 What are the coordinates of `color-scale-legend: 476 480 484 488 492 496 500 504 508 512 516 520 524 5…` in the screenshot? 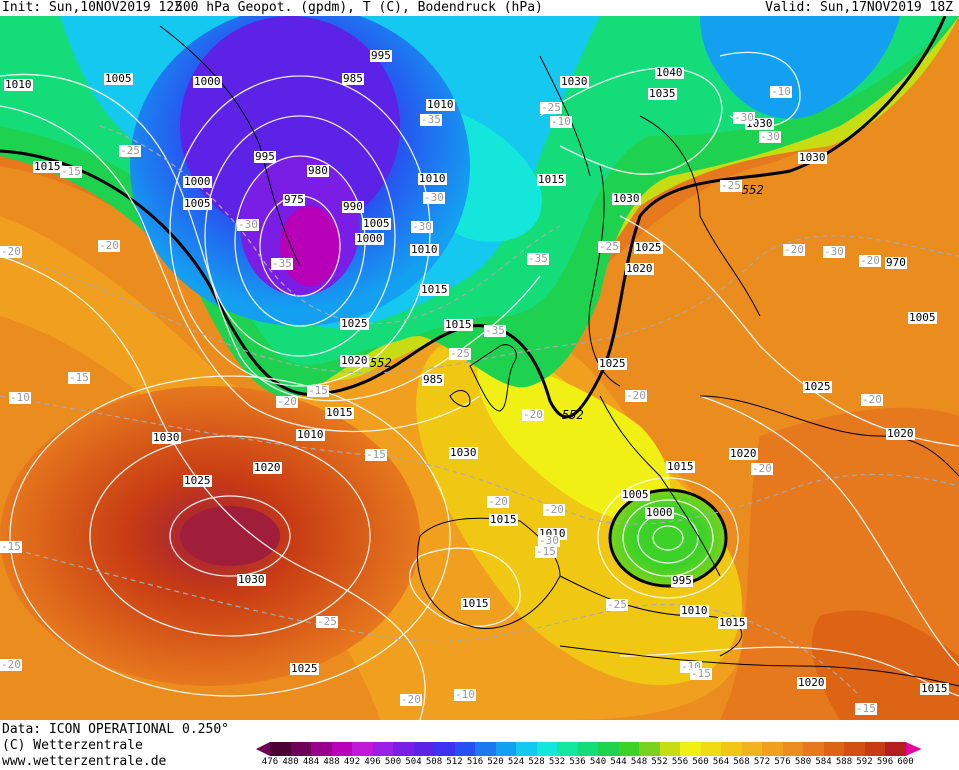 It's located at (606, 756).